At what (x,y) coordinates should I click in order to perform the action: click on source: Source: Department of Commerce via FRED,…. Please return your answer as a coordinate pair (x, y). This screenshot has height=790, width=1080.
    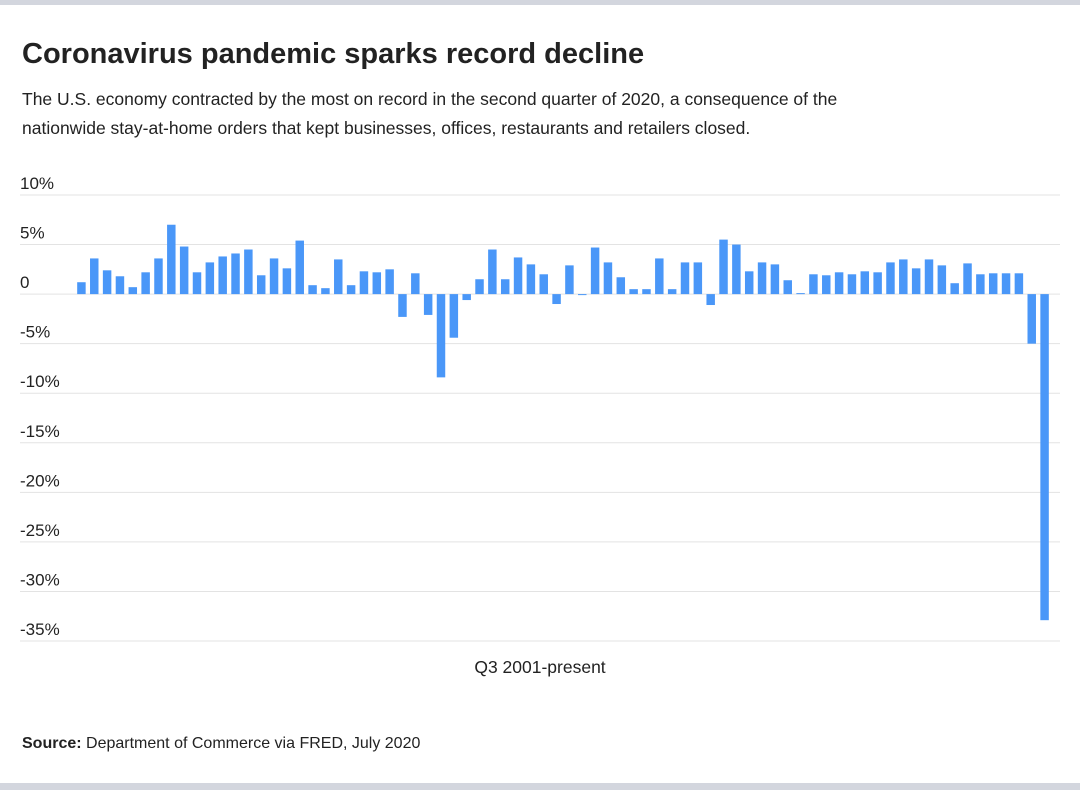
    Looking at the image, I should click on (221, 743).